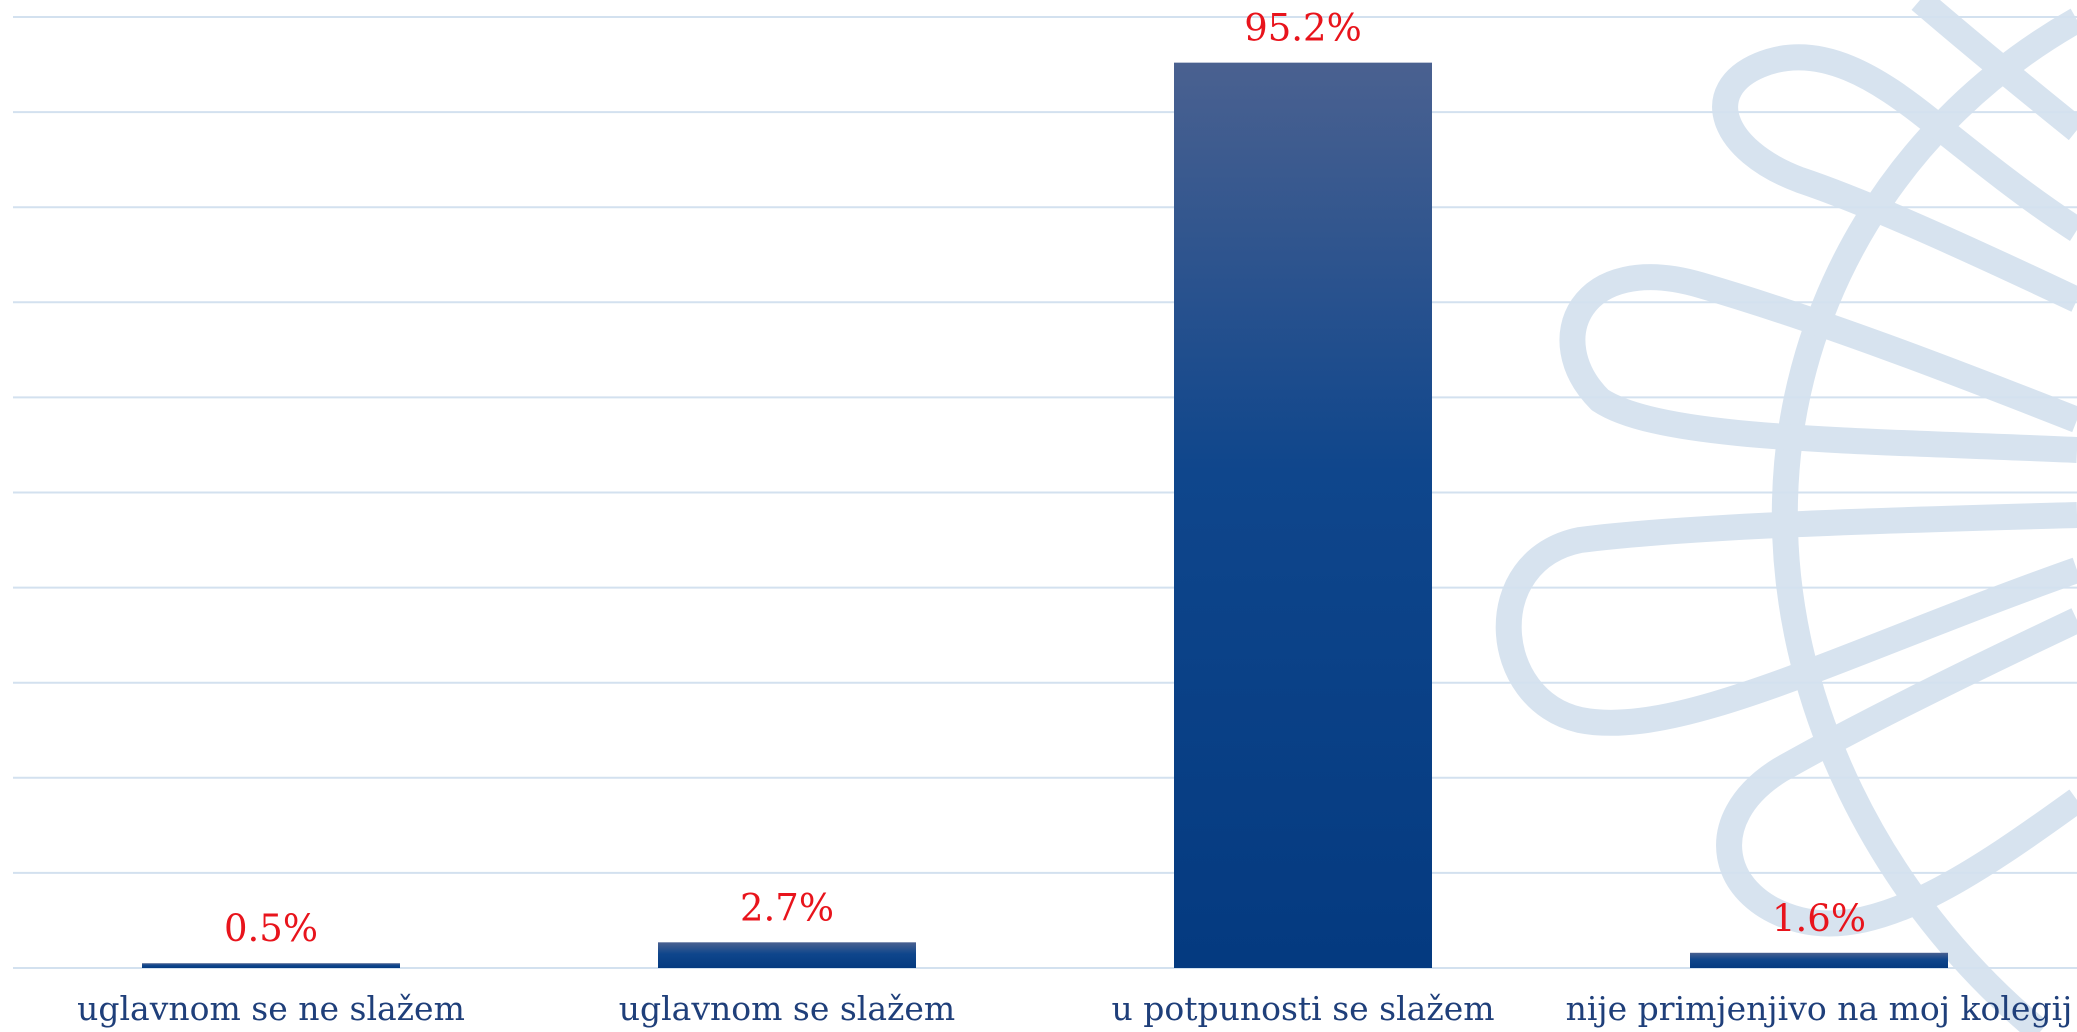  What do you see at coordinates (787, 907) in the screenshot?
I see `value-label: 2.7%` at bounding box center [787, 907].